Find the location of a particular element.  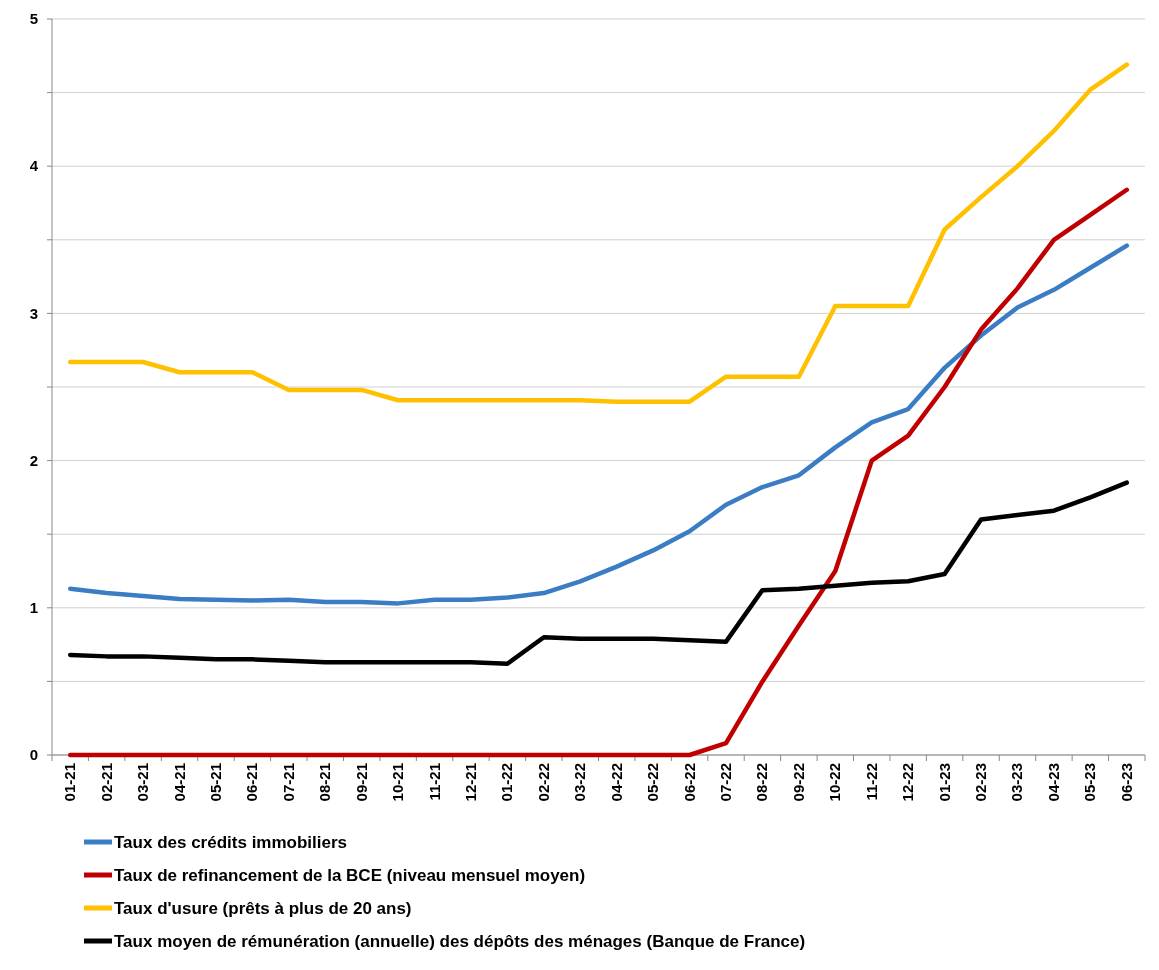

x-tick-label: 01-22 is located at coordinates (507, 782).